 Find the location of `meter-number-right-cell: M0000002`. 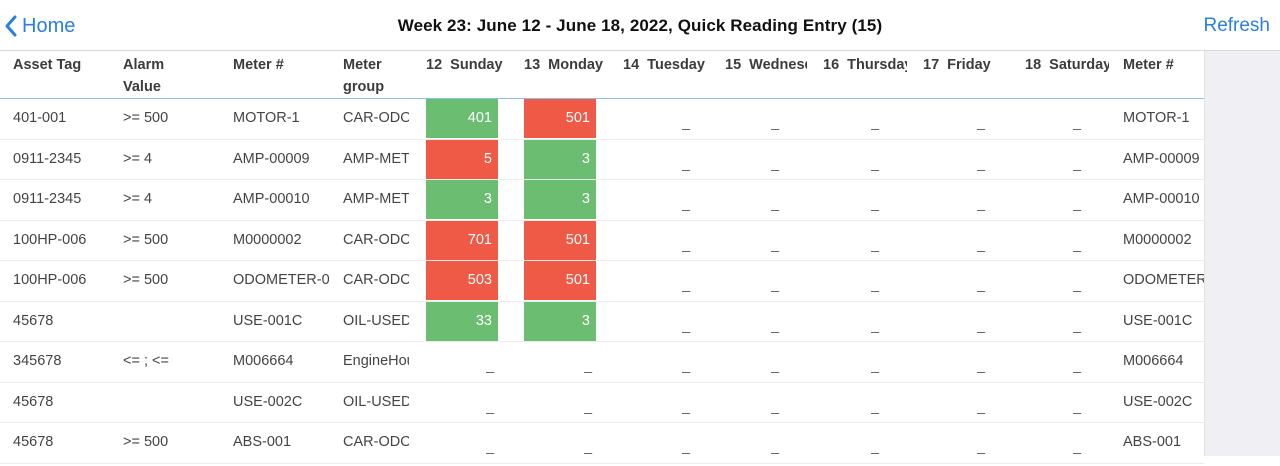

meter-number-right-cell: M0000002 is located at coordinates (1157, 239).